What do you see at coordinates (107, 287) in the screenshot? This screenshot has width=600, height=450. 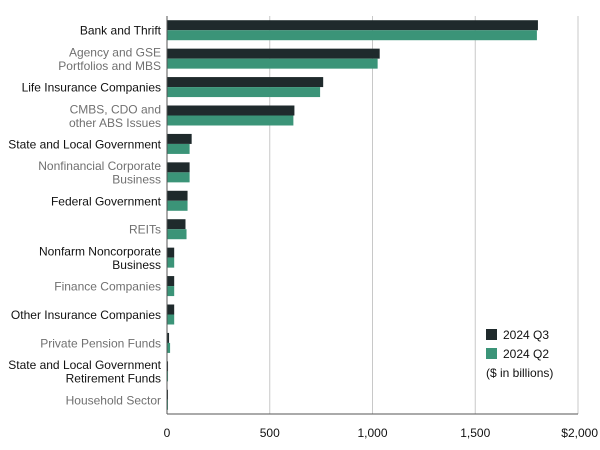 I see `category-label: Finance Companies` at bounding box center [107, 287].